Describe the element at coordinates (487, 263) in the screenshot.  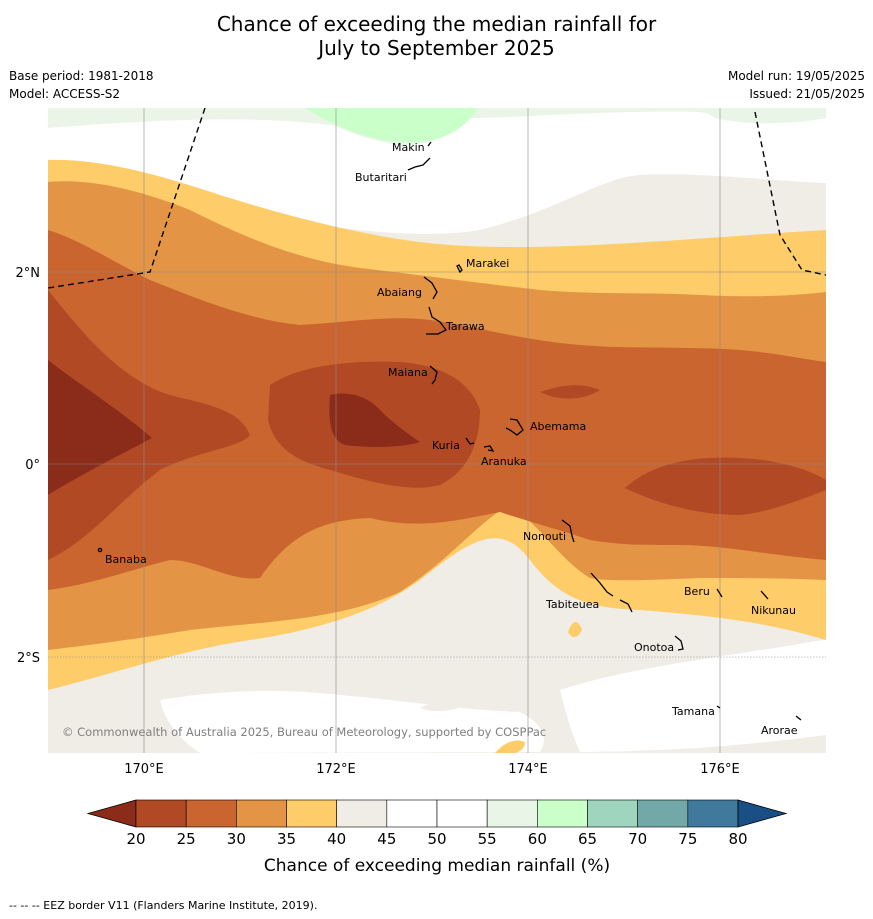
I see `label-marakei: Marakei` at that location.